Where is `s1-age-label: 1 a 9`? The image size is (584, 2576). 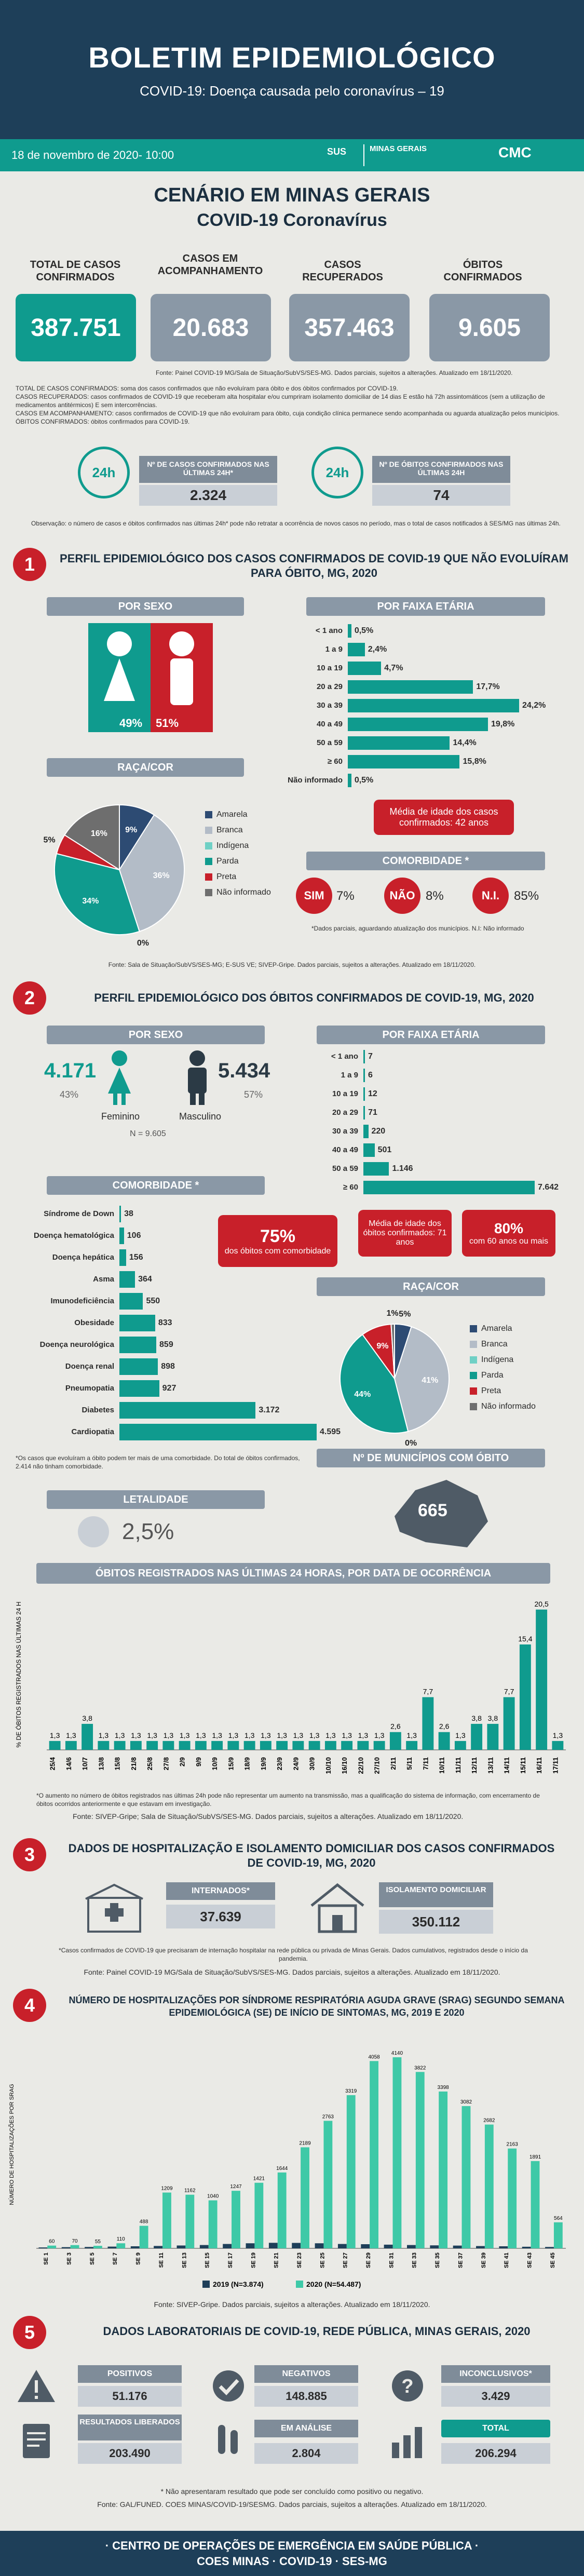
s1-age-label: 1 a 9 is located at coordinates (334, 649).